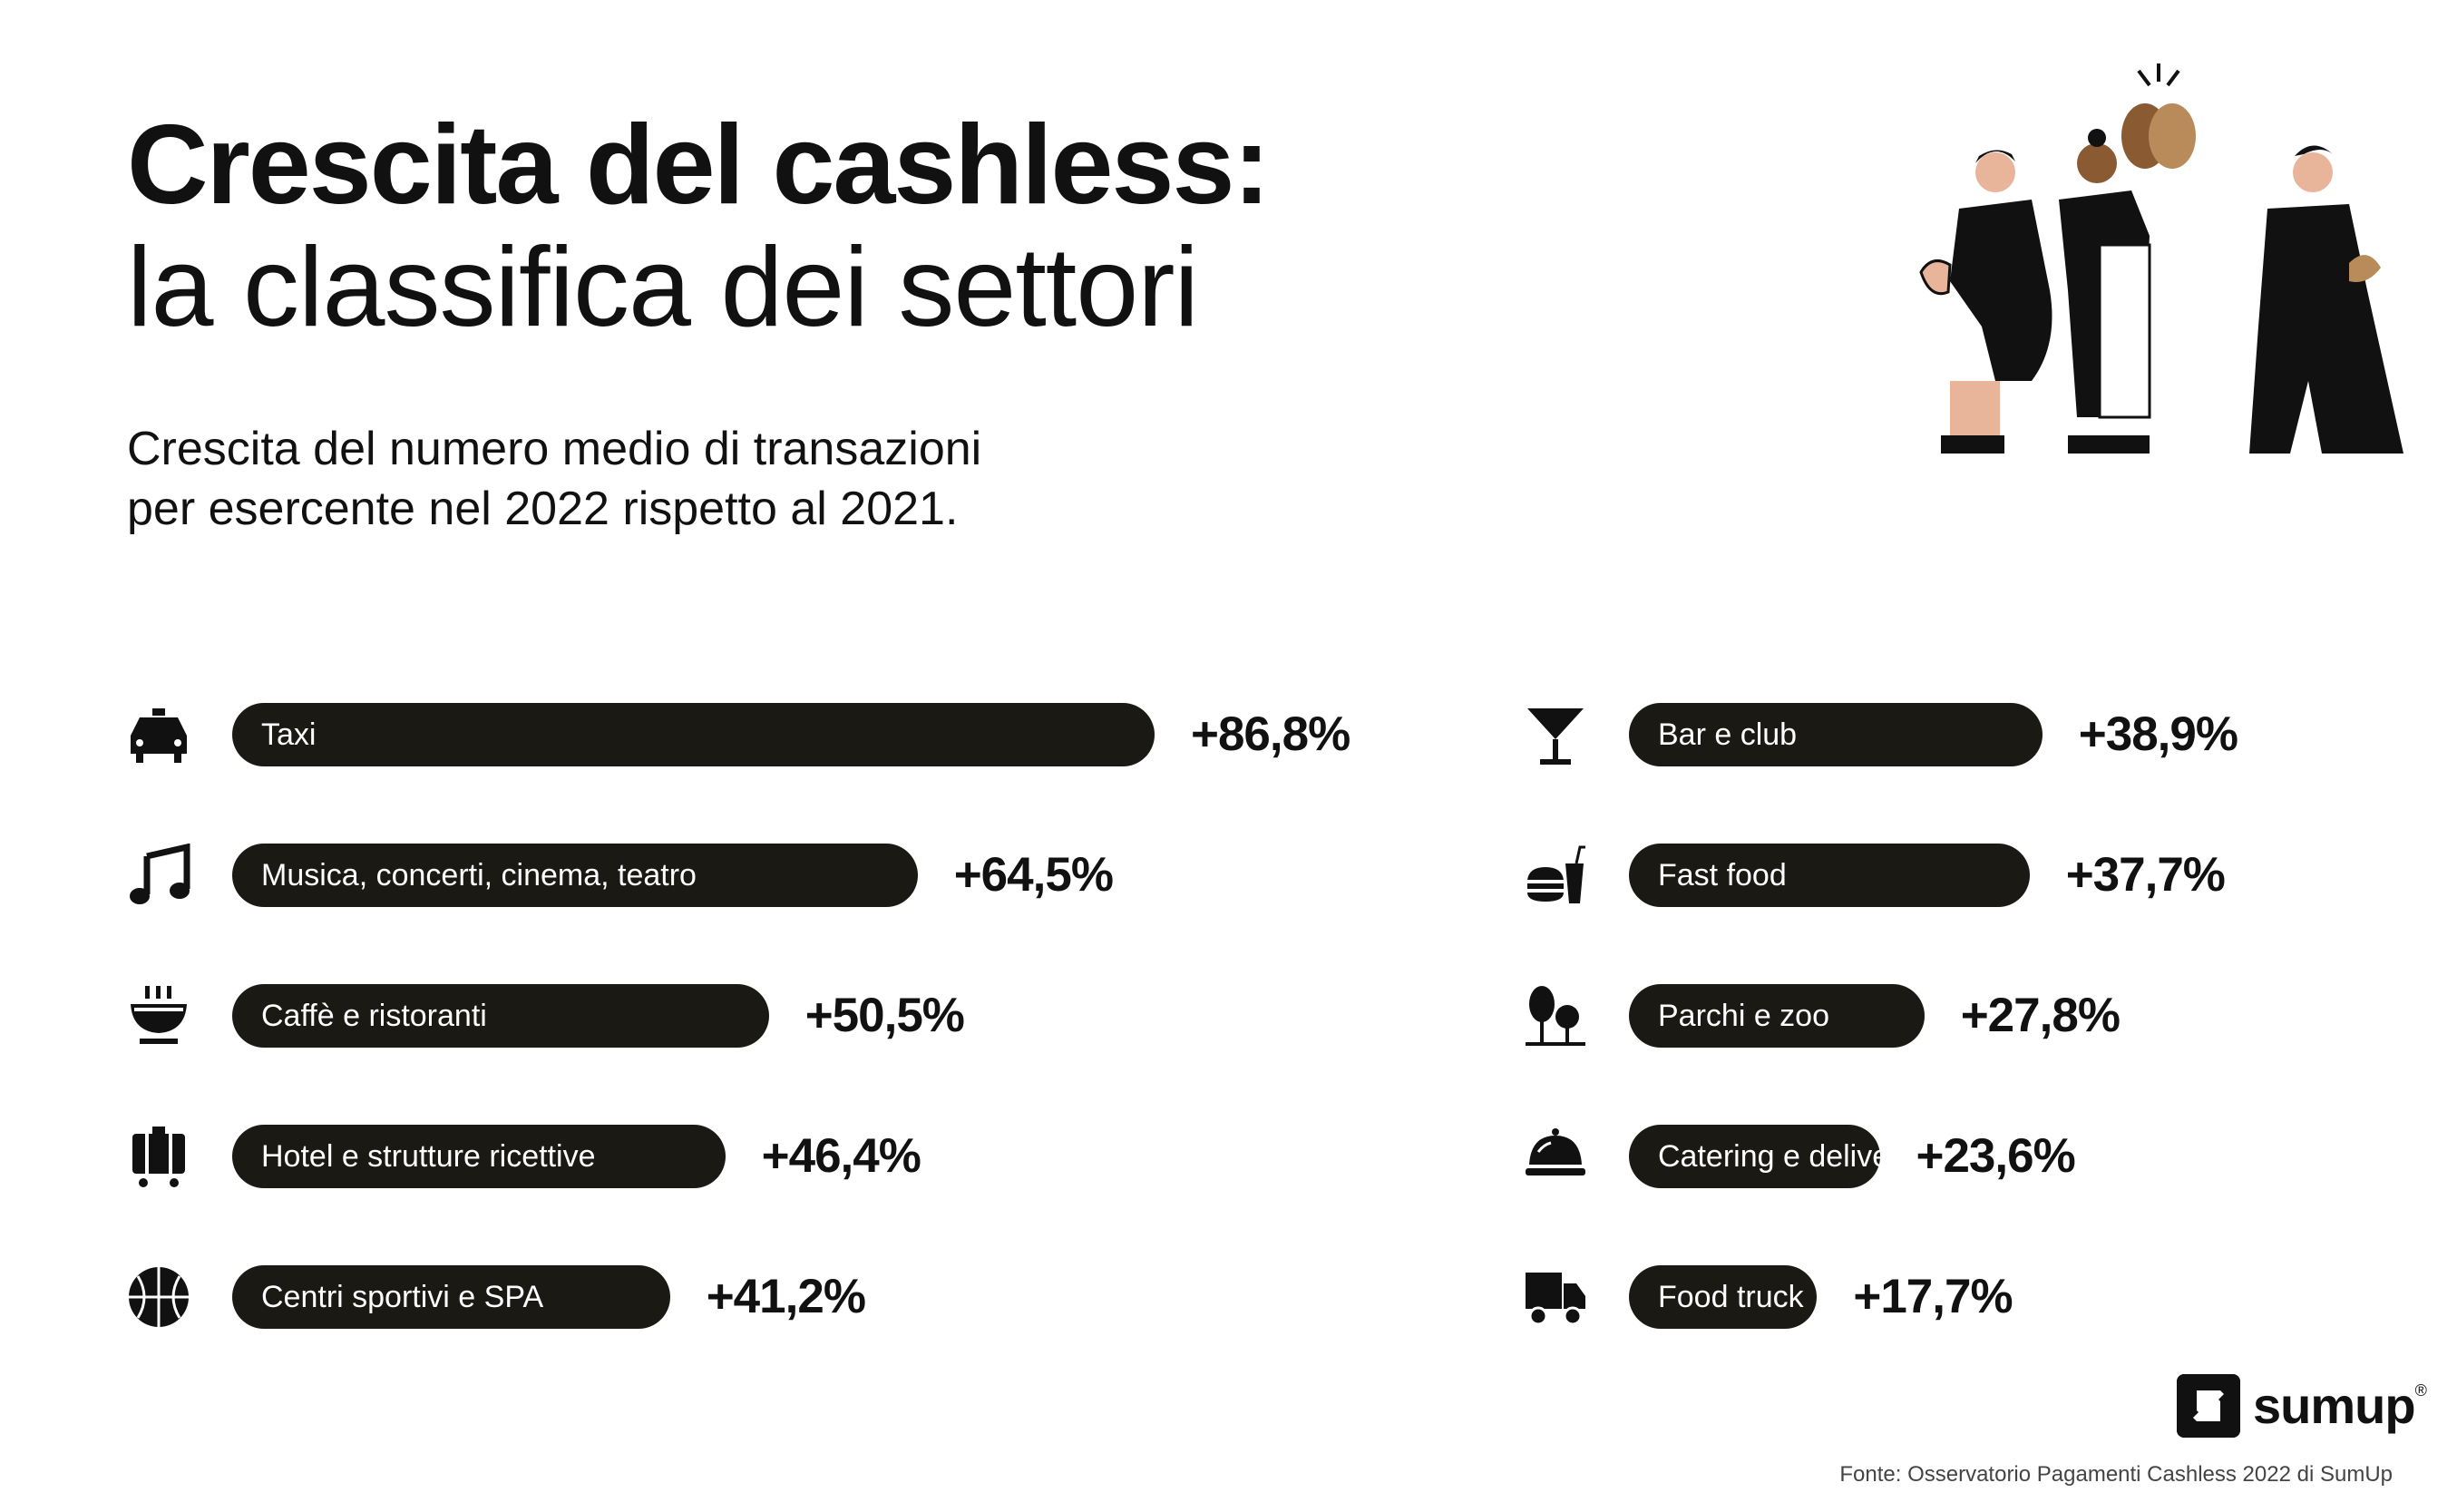 The width and height of the screenshot is (2457, 1512). Describe the element at coordinates (1722, 875) in the screenshot. I see `bar-category-label: Fast food` at that location.